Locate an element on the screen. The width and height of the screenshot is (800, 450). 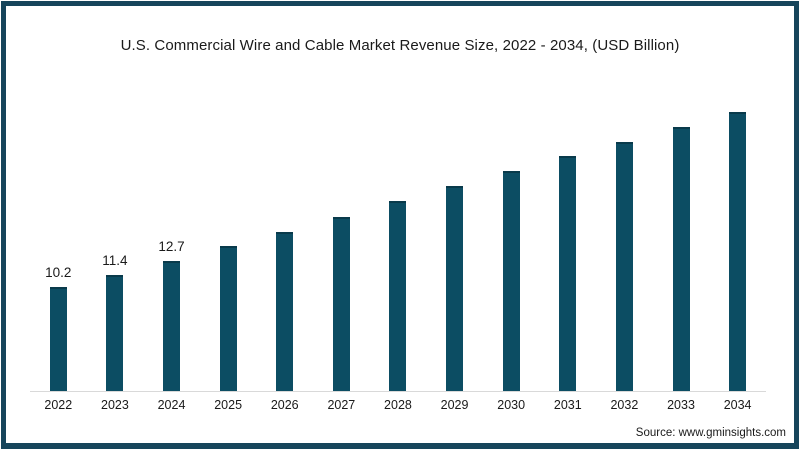
bar-2024 is located at coordinates (172, 326).